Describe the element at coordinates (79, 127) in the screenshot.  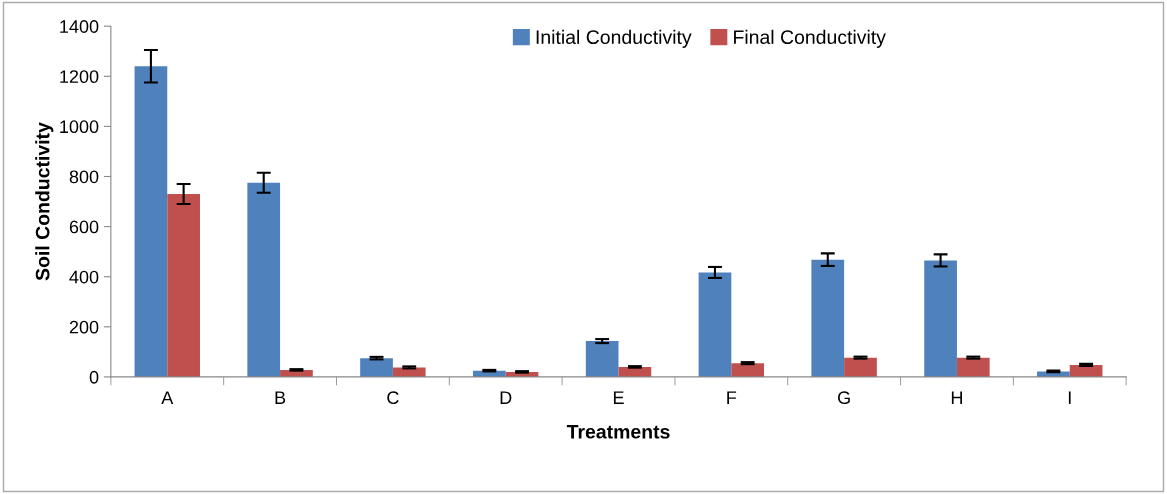
I see `y-tick-label: 1000` at that location.